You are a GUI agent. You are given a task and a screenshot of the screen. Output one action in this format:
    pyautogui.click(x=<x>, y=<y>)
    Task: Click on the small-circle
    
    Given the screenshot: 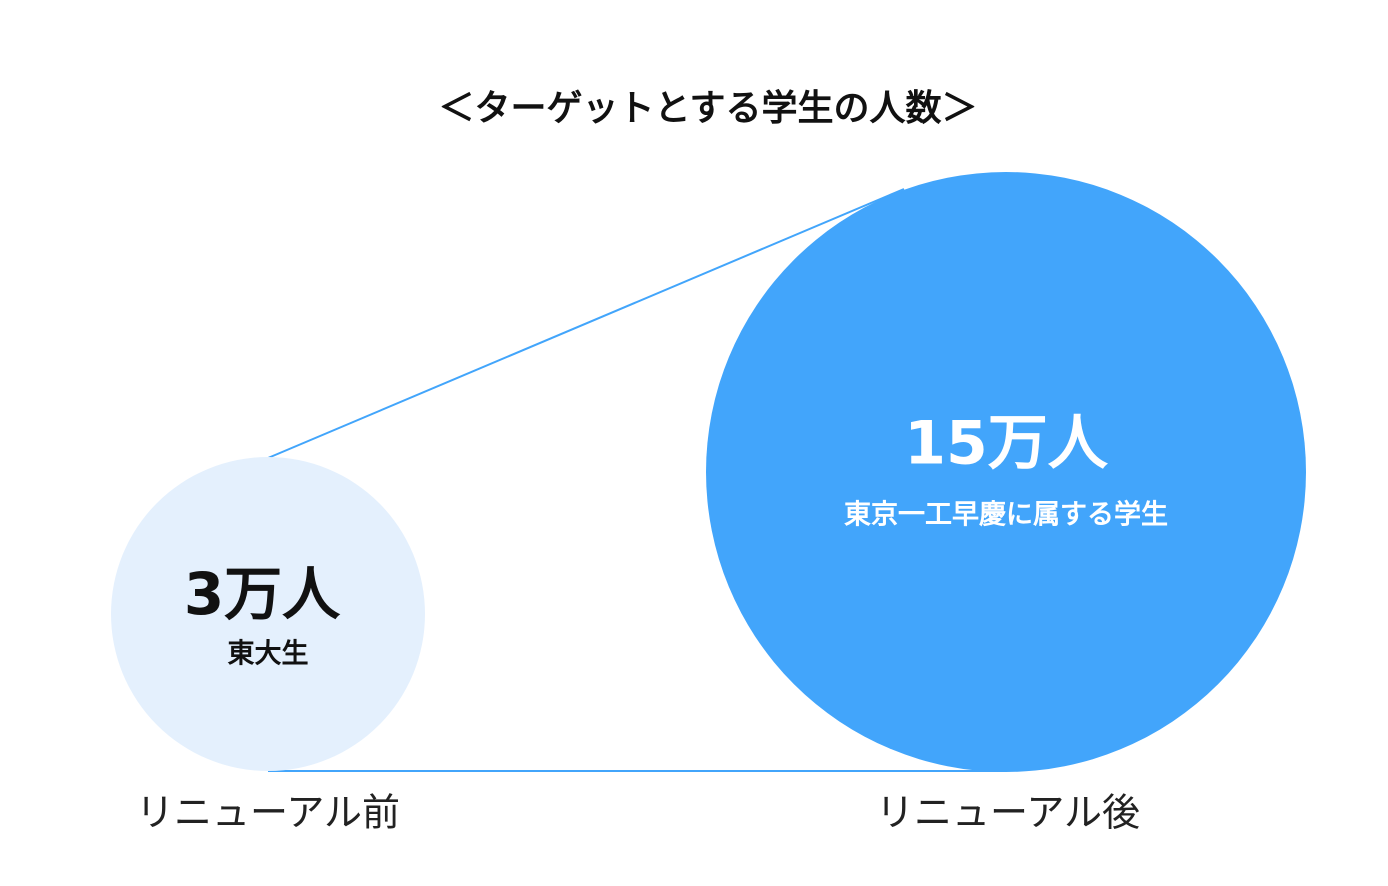 What is the action you would take?
    pyautogui.click(x=268, y=614)
    